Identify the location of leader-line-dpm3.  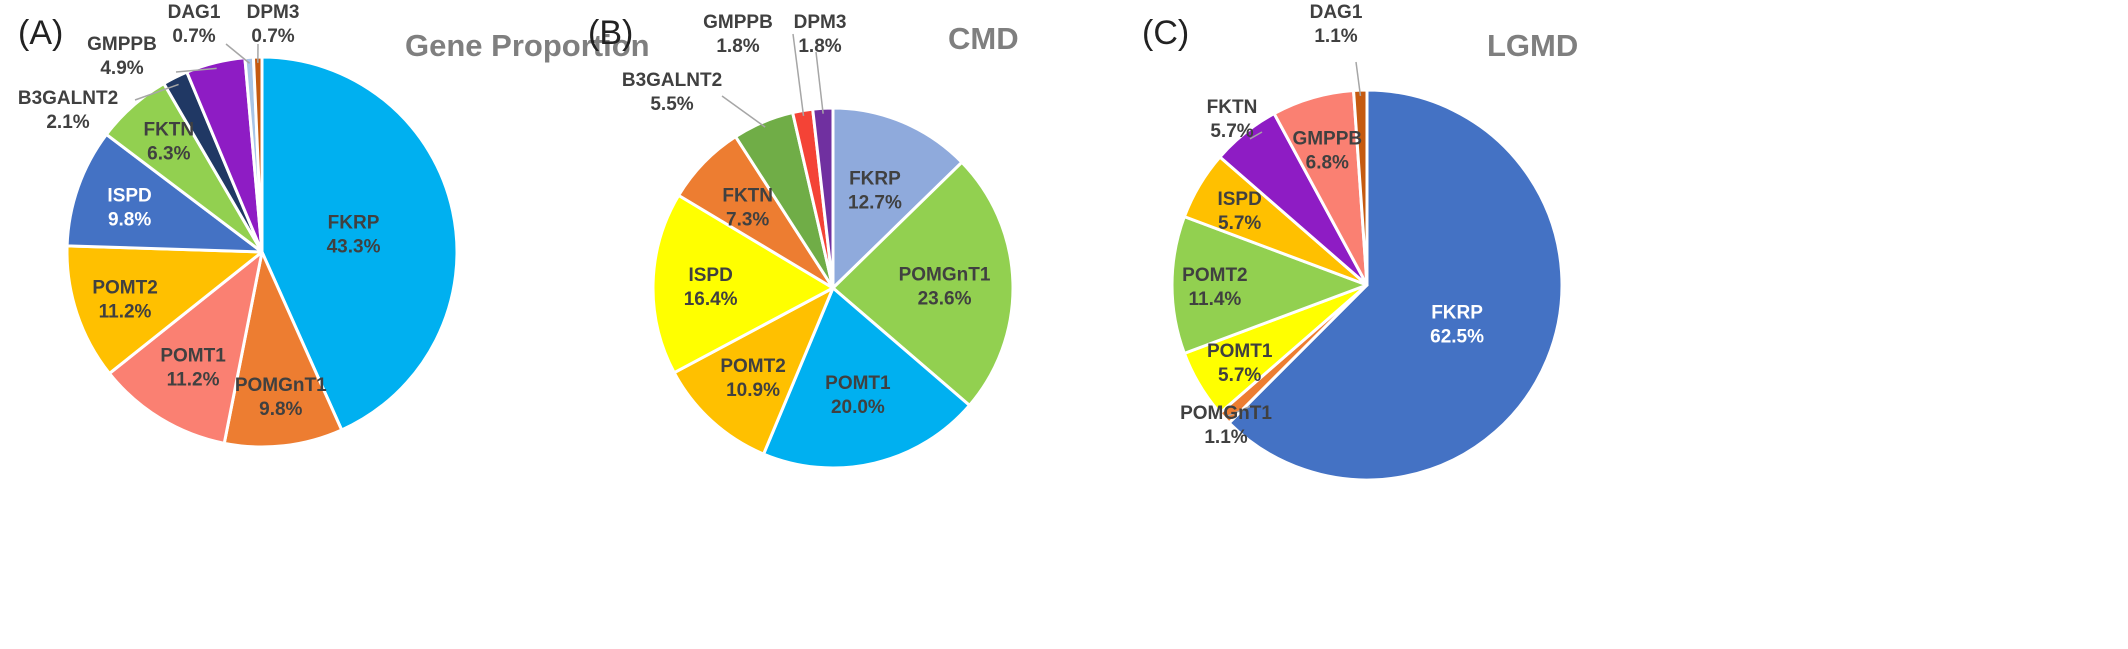
(819, 82).